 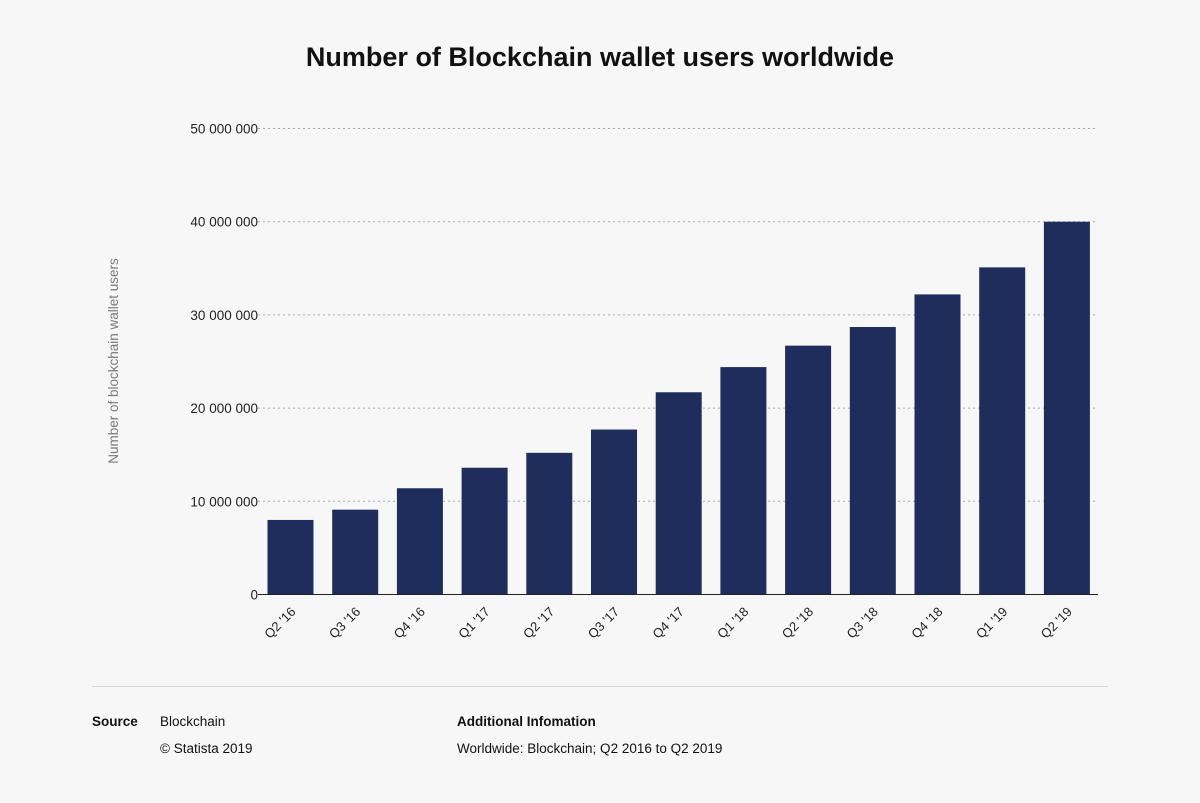 I want to click on x-tick-label: Q4 '16, so click(x=409, y=622).